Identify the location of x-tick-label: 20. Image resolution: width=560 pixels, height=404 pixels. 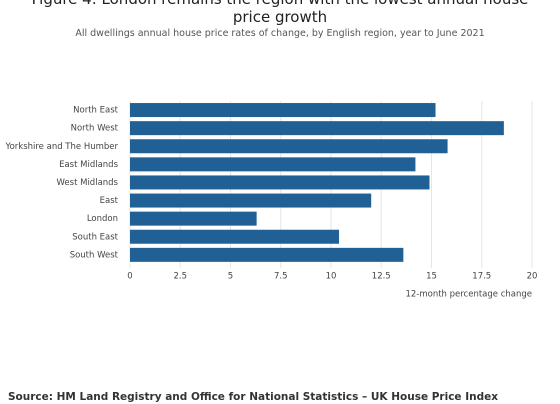
(532, 276).